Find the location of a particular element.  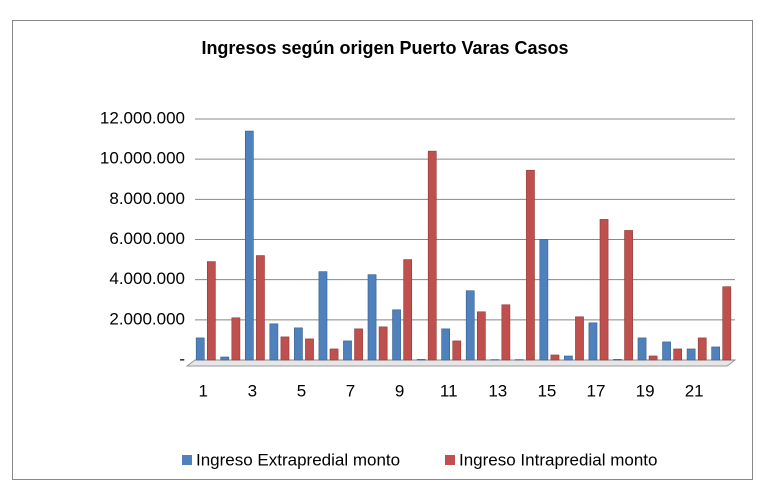

x-tick-label: 17 is located at coordinates (596, 390).